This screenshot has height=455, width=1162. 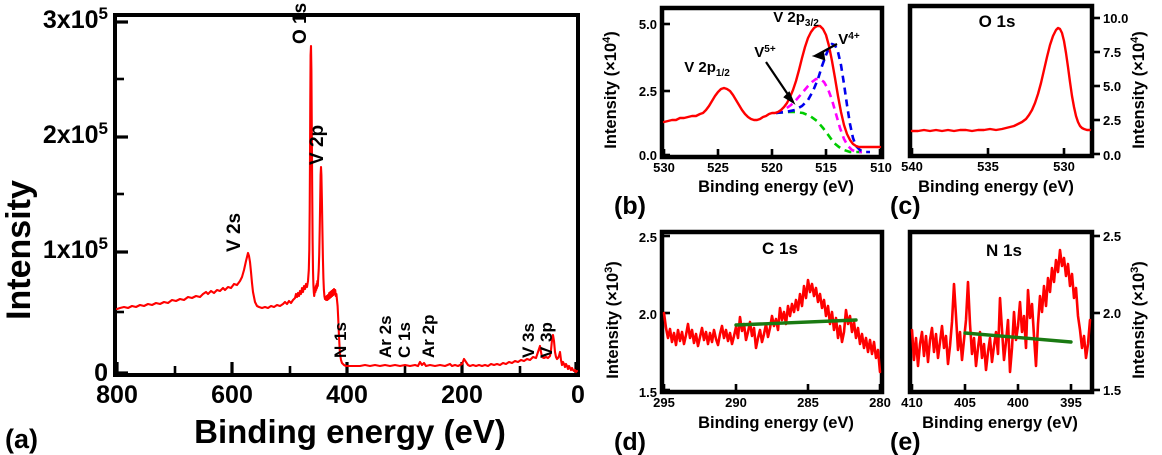 What do you see at coordinates (630, 206) in the screenshot?
I see `panel-b-label: (b)` at bounding box center [630, 206].